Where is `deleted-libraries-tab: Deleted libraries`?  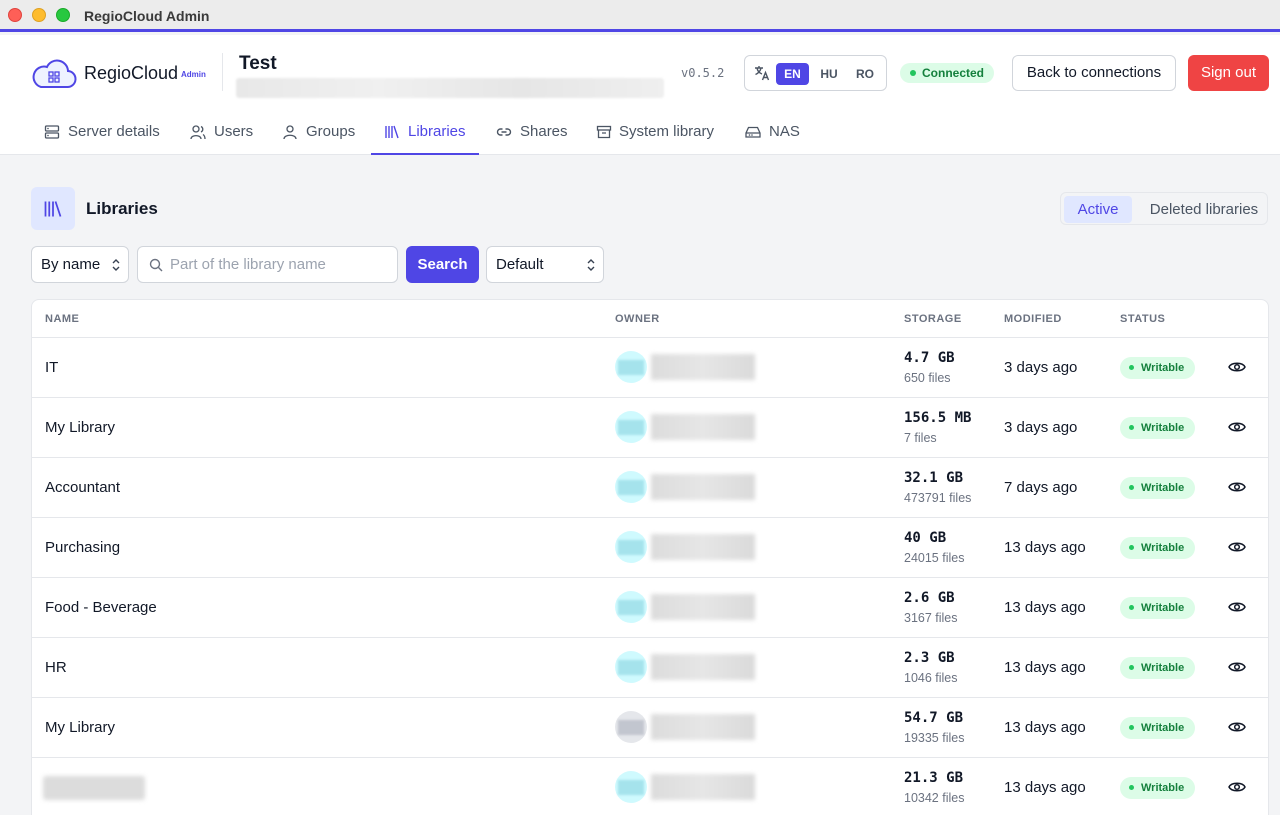 deleted-libraries-tab: Deleted libraries is located at coordinates (1204, 209).